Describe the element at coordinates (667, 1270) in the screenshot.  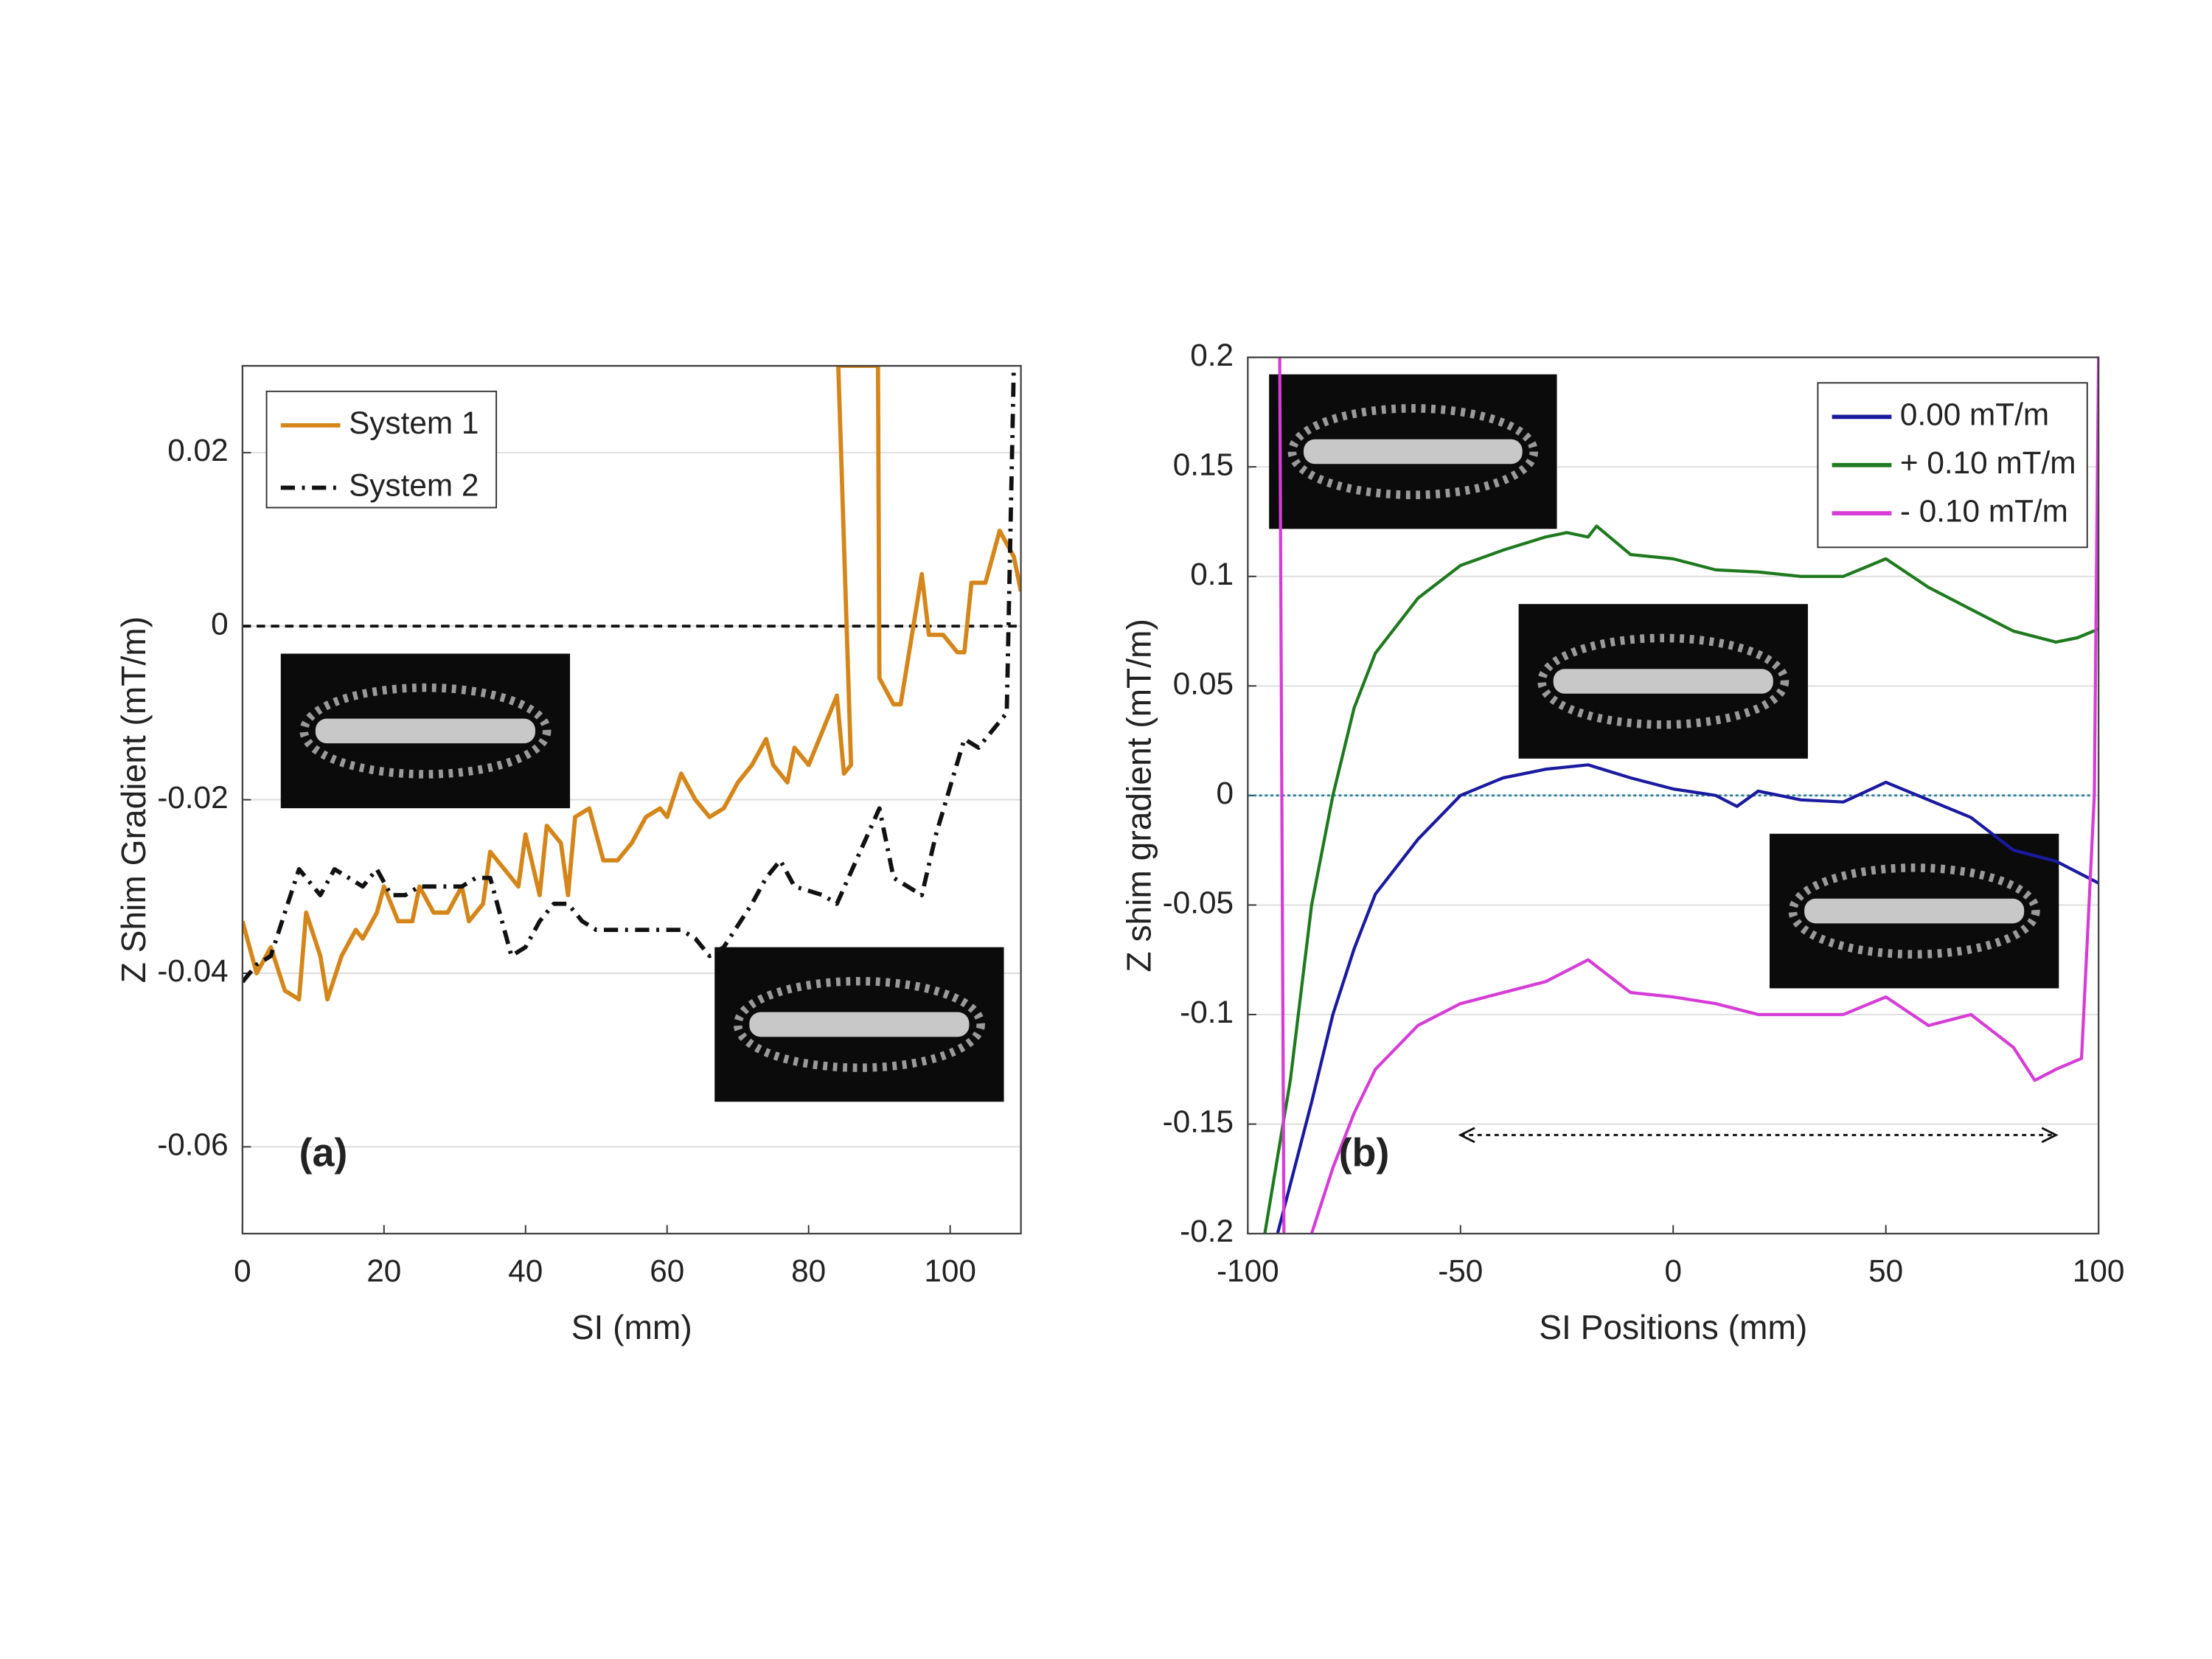
I see `x-tick-label: 60` at that location.